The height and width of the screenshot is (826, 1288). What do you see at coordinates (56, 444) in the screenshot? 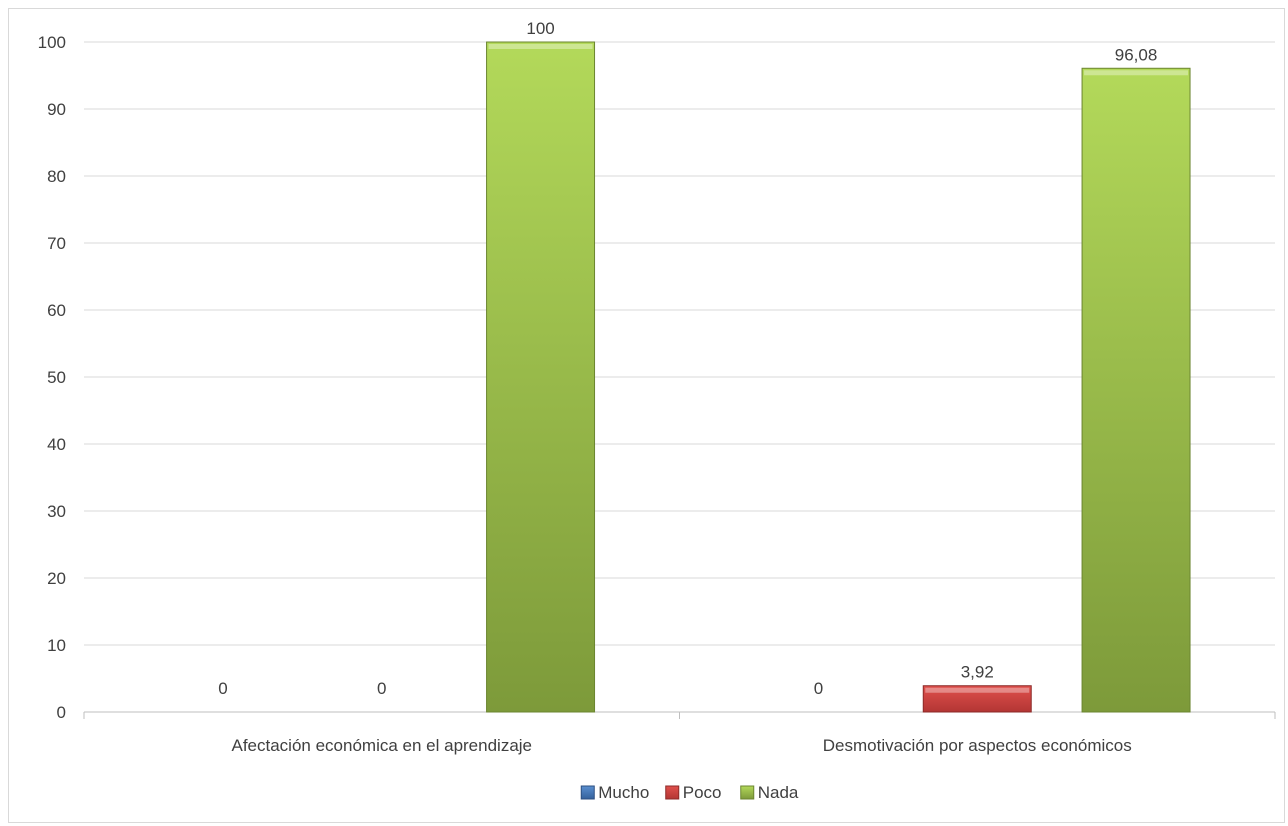
I see `y-tick-label: 40` at bounding box center [56, 444].